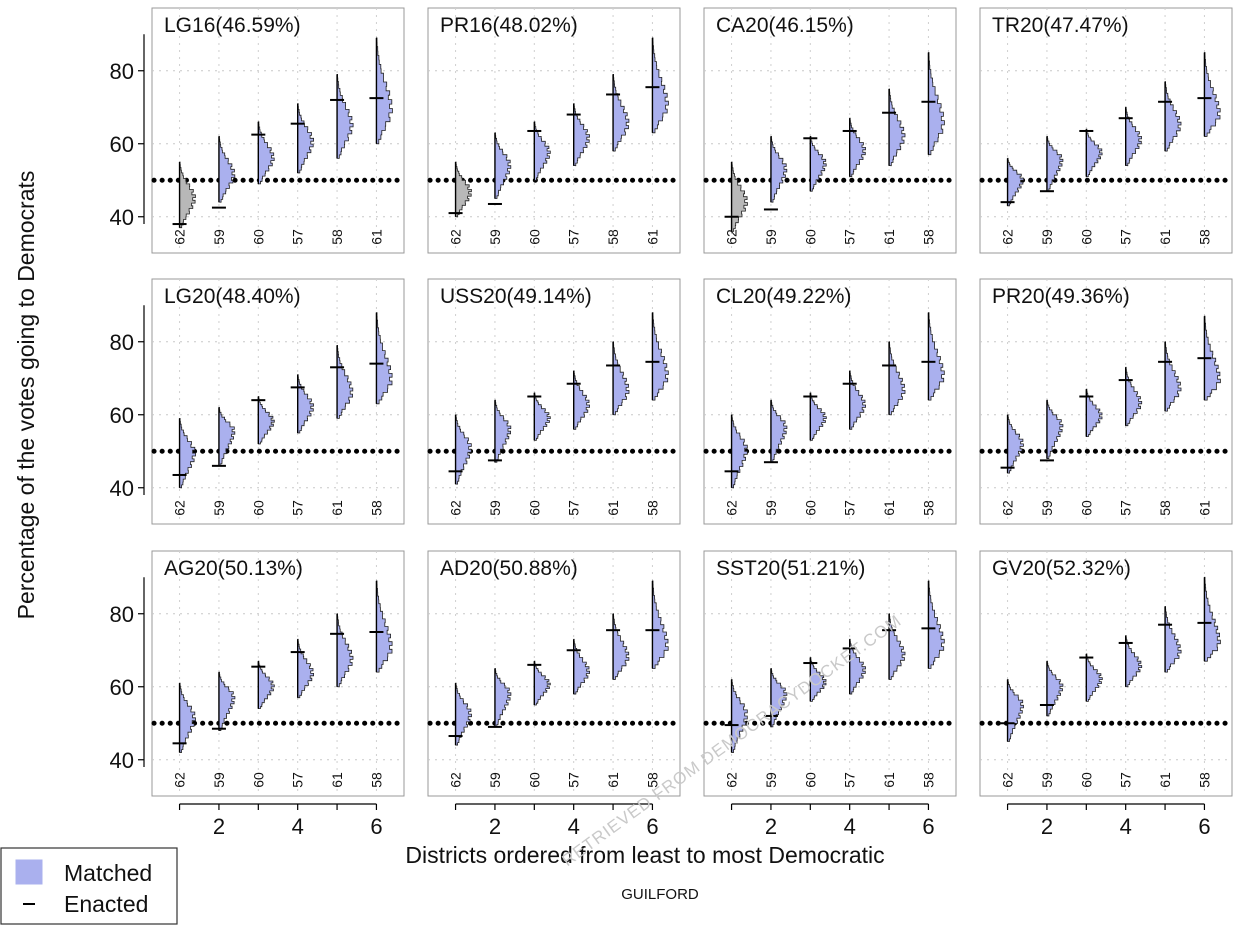  What do you see at coordinates (495, 826) in the screenshot?
I see `x-tick-label: 2` at bounding box center [495, 826].